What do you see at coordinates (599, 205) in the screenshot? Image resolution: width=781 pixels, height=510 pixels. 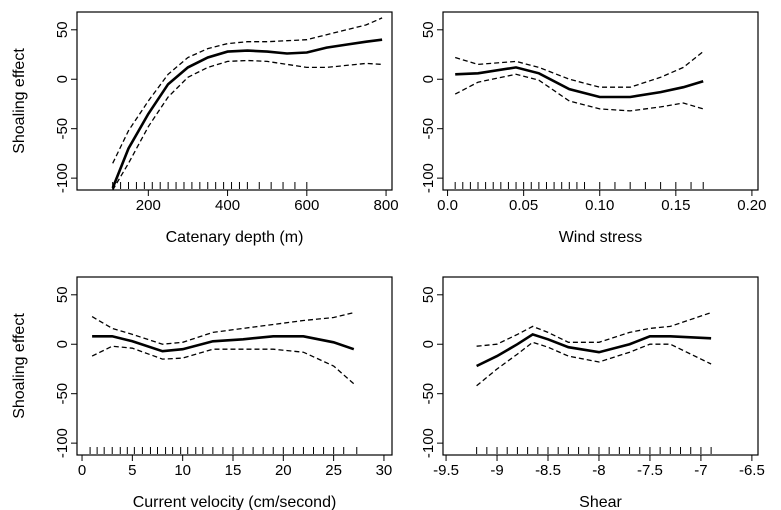 I see `x-tick-label: 0.10` at bounding box center [599, 205].